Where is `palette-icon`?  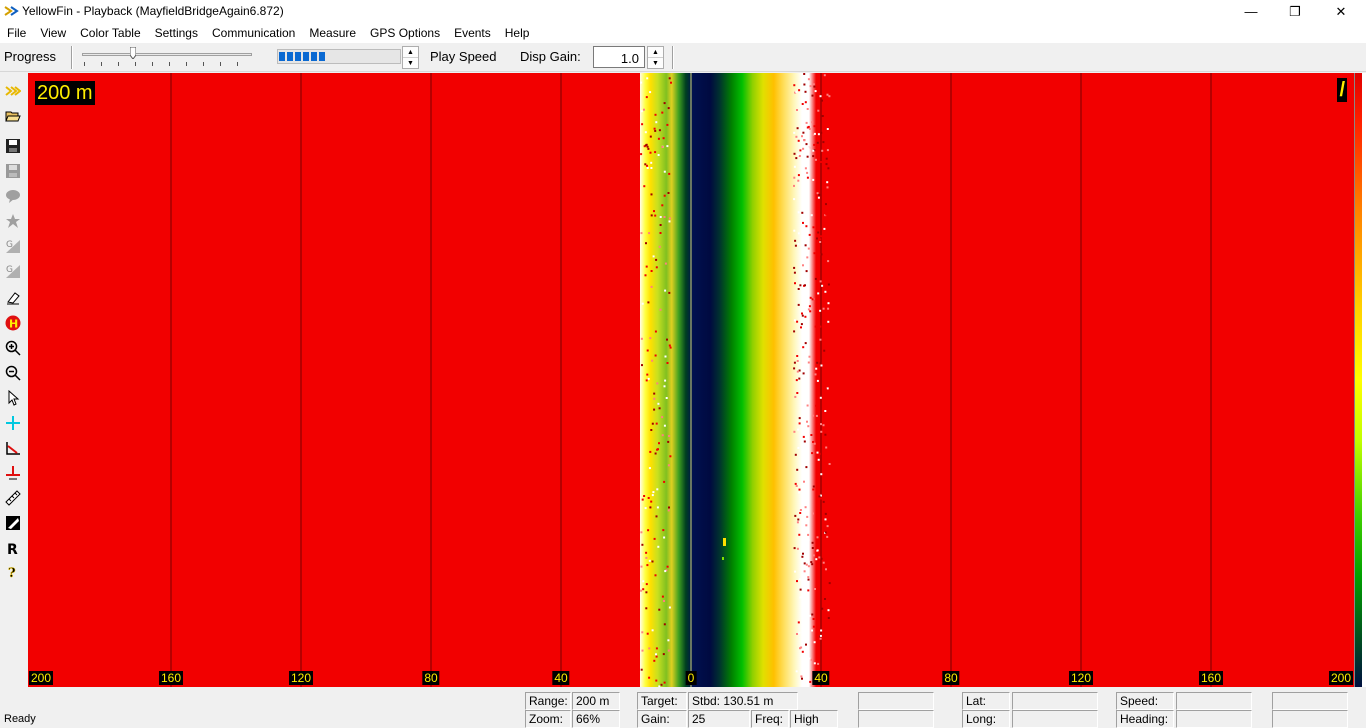 palette-icon is located at coordinates (13, 523).